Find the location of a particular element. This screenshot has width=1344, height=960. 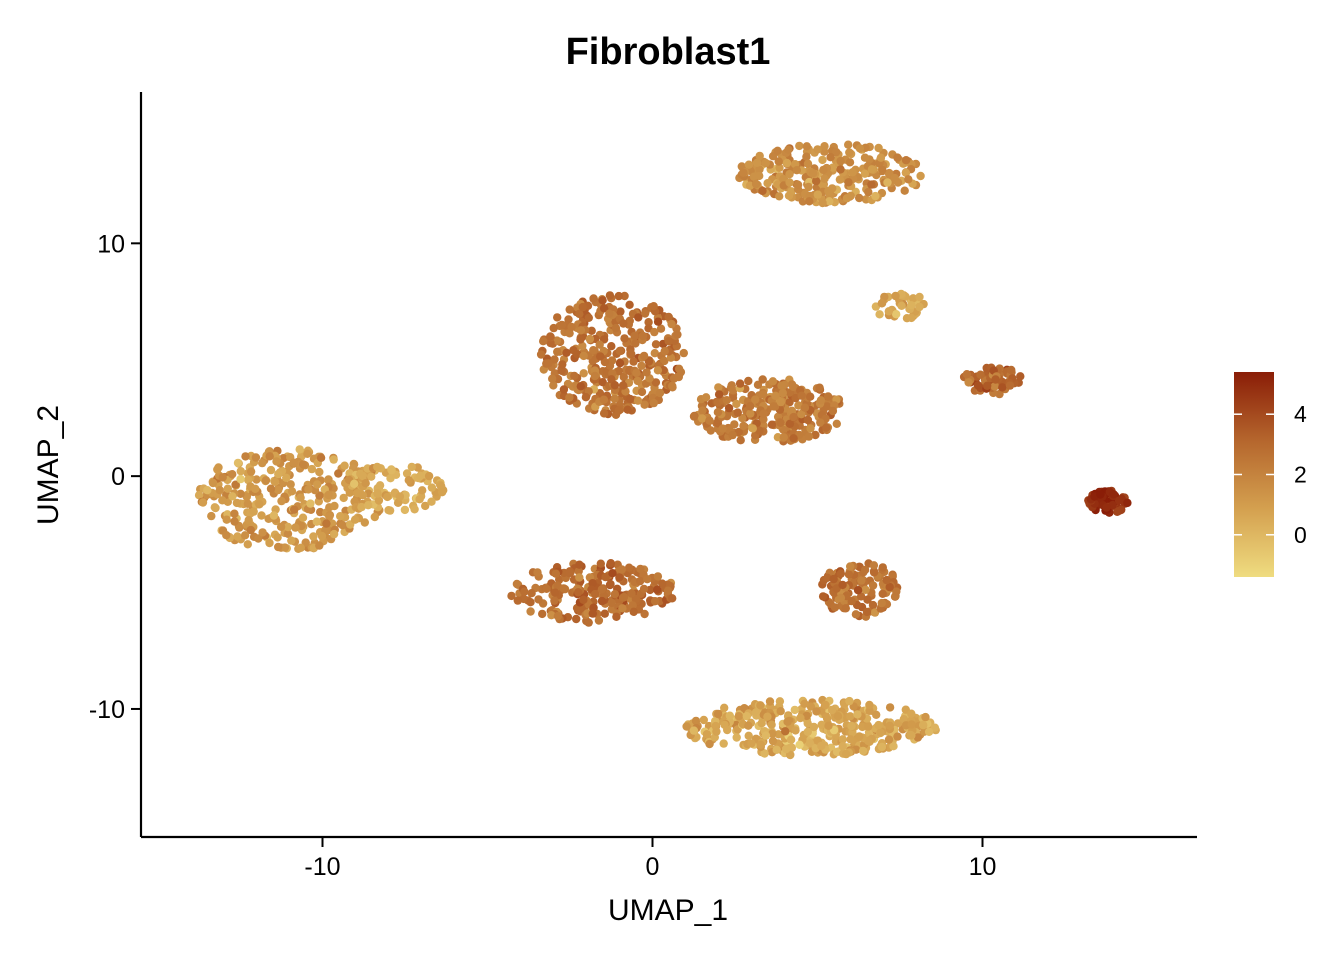

colorbar-ticks: 4 2 0 is located at coordinates (1270, 474).